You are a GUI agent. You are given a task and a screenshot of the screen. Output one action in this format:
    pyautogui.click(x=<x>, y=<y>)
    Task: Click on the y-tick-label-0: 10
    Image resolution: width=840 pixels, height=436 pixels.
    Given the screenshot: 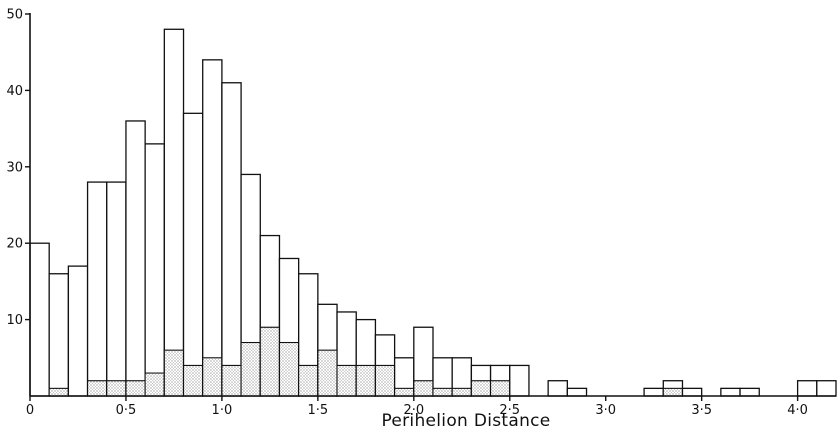 What is the action you would take?
    pyautogui.click(x=14, y=320)
    